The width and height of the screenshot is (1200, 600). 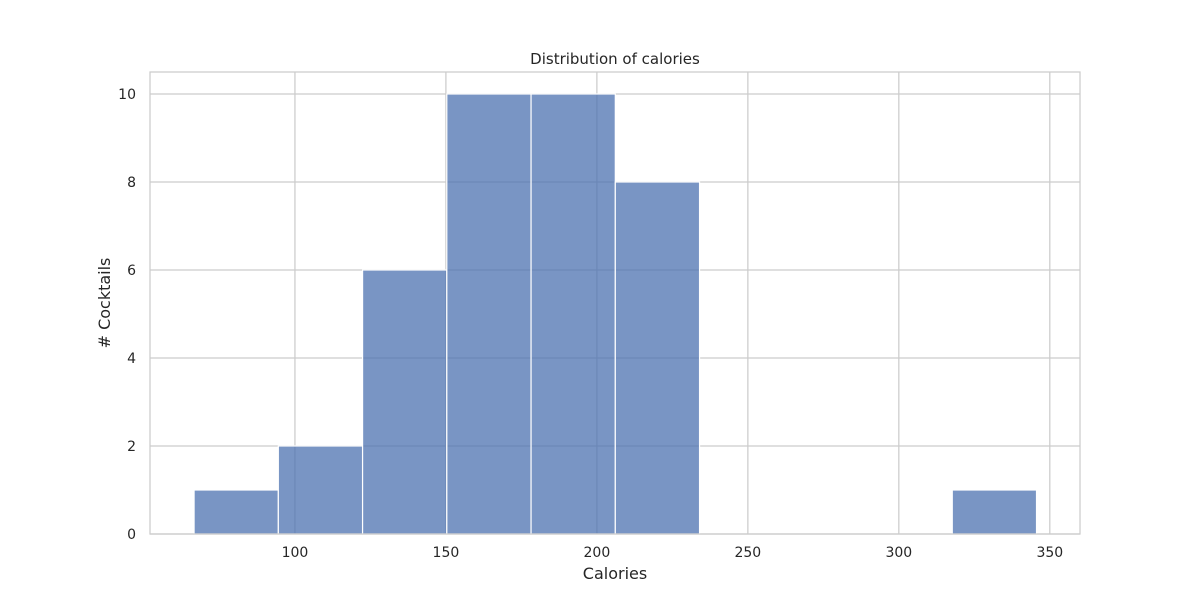 What do you see at coordinates (295, 553) in the screenshot?
I see `x-tick-label: 100` at bounding box center [295, 553].